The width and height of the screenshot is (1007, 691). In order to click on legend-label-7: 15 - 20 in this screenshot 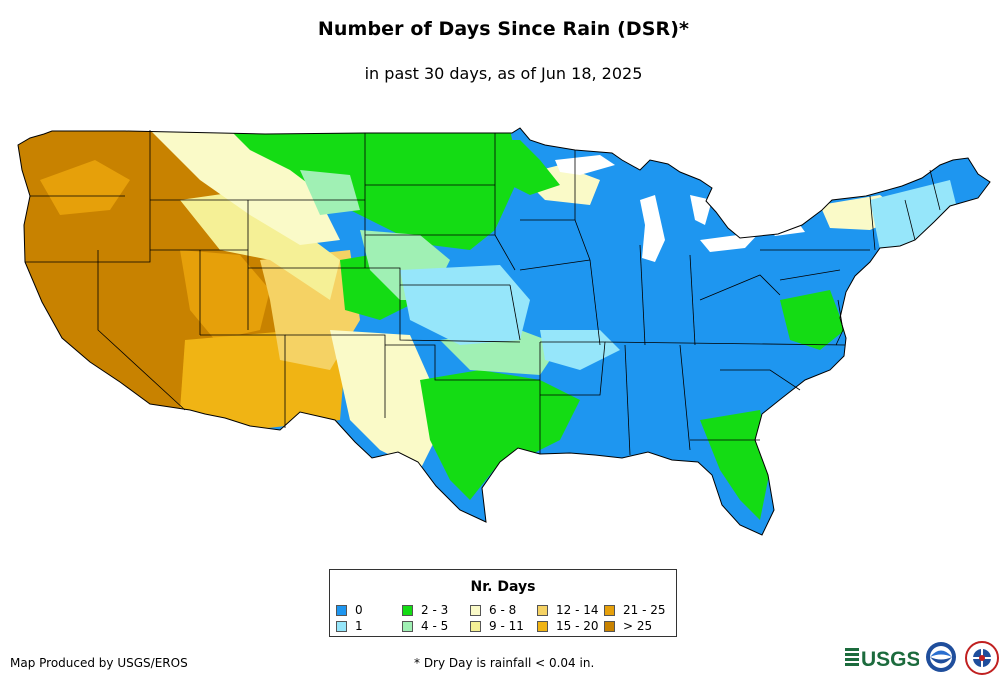, I will do `click(577, 626)`.